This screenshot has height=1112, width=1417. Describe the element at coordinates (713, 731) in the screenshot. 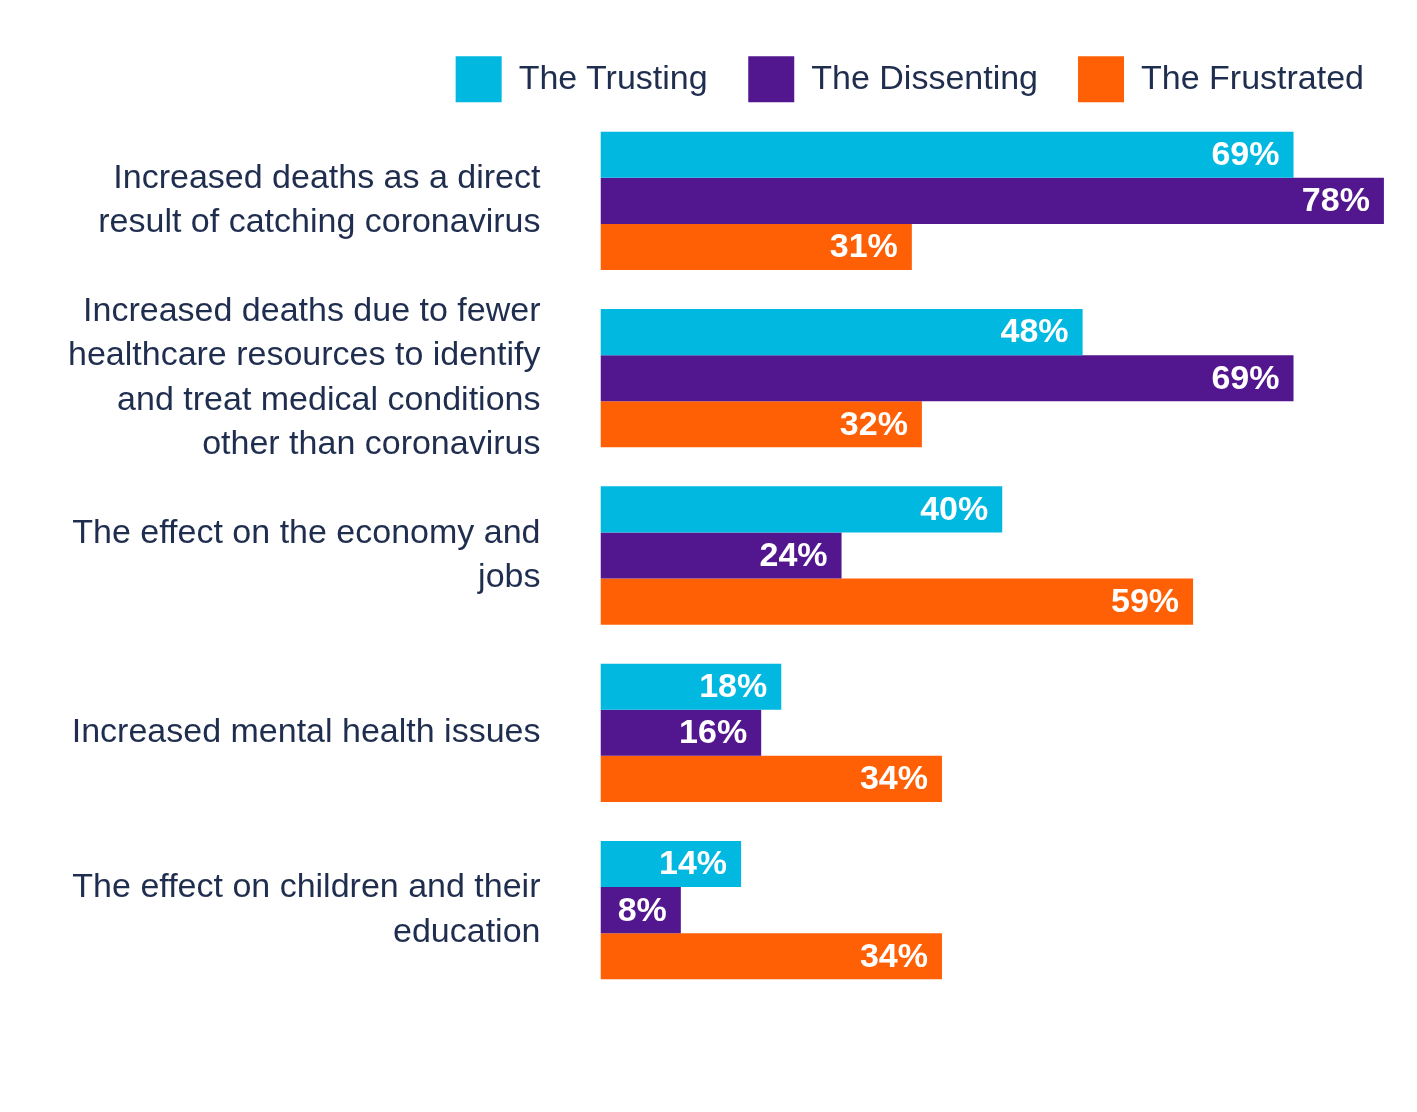

I see `data-label: 16%` at that location.